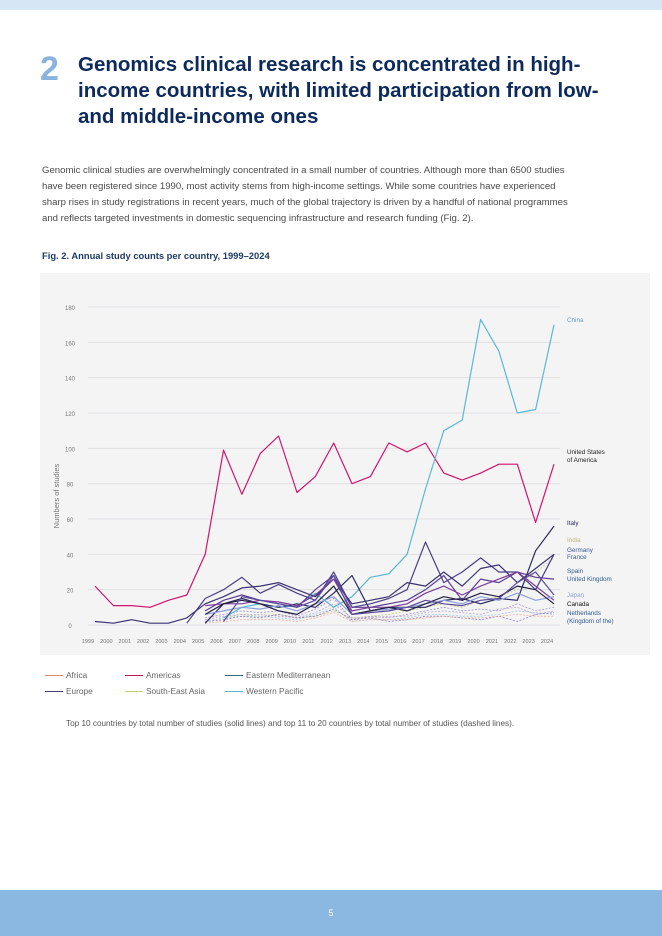  I want to click on legend-label: Africa, so click(77, 675).